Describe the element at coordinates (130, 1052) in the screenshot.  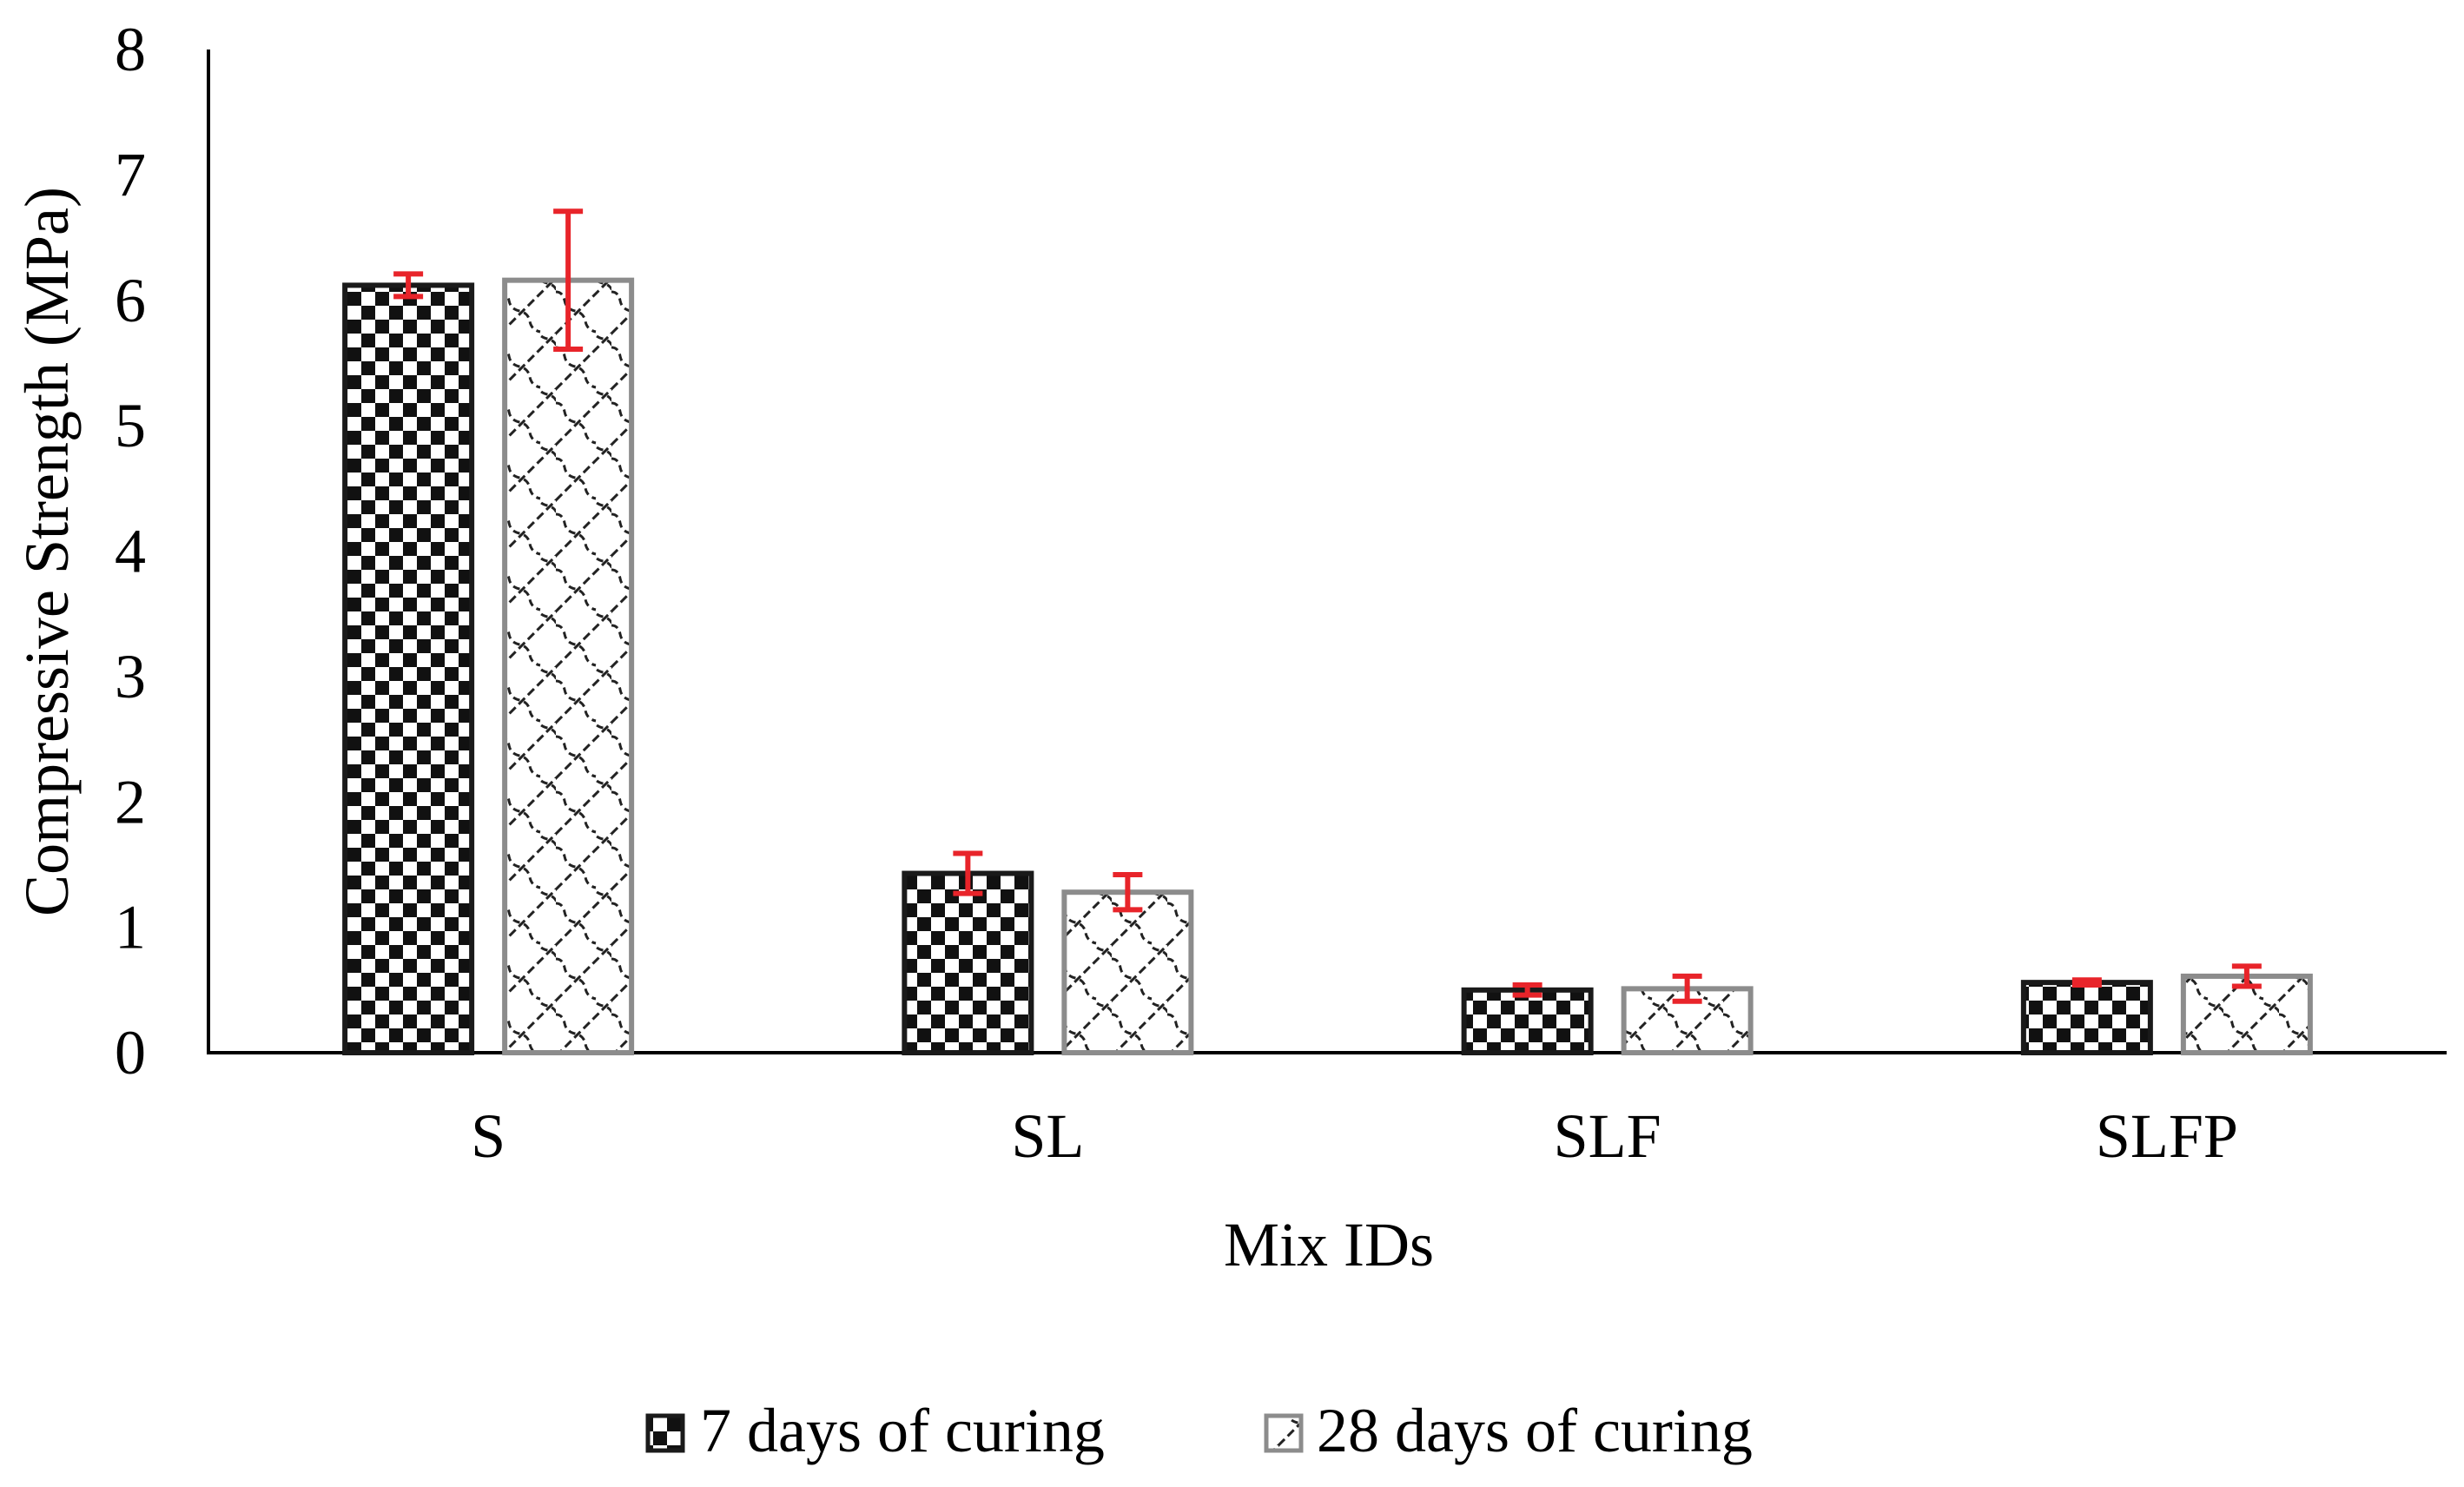
I see `y-tick-label-0: 0` at that location.